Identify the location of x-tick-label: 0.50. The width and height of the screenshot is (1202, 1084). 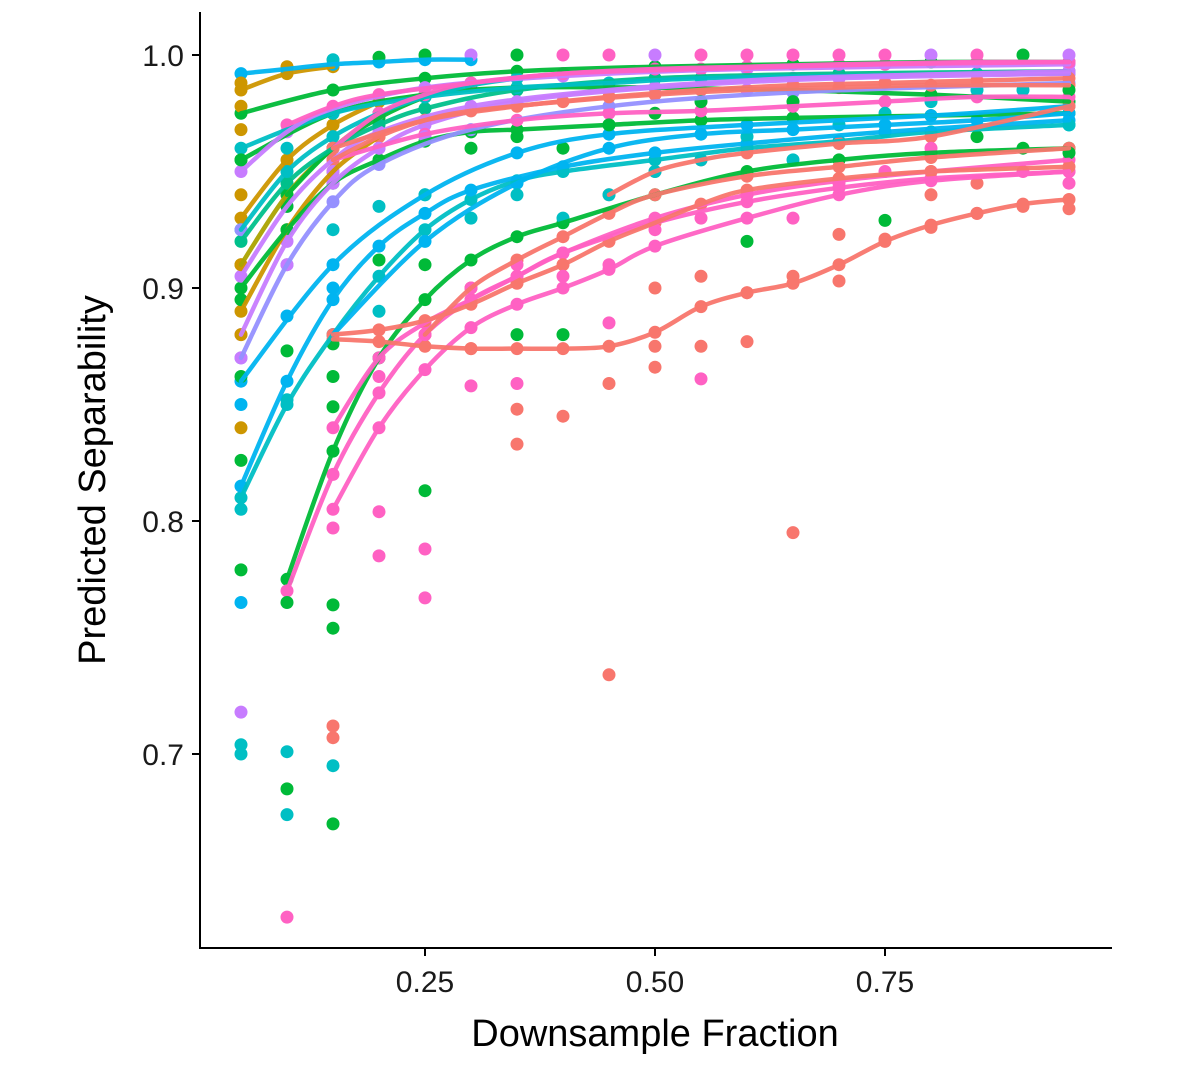
(655, 982).